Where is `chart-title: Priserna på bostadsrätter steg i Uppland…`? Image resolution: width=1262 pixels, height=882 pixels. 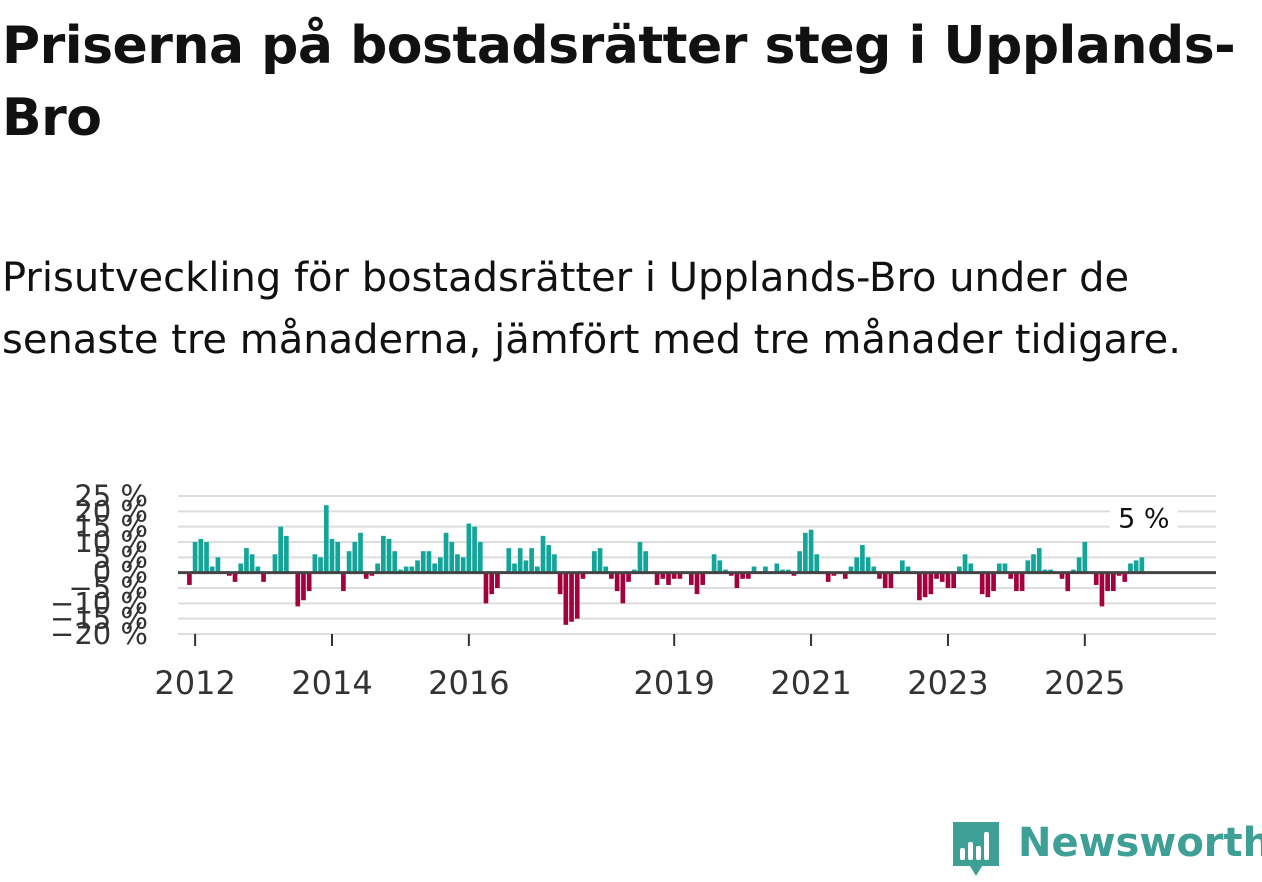 chart-title: Priserna på bostadsrätter steg i Uppland… is located at coordinates (619, 82).